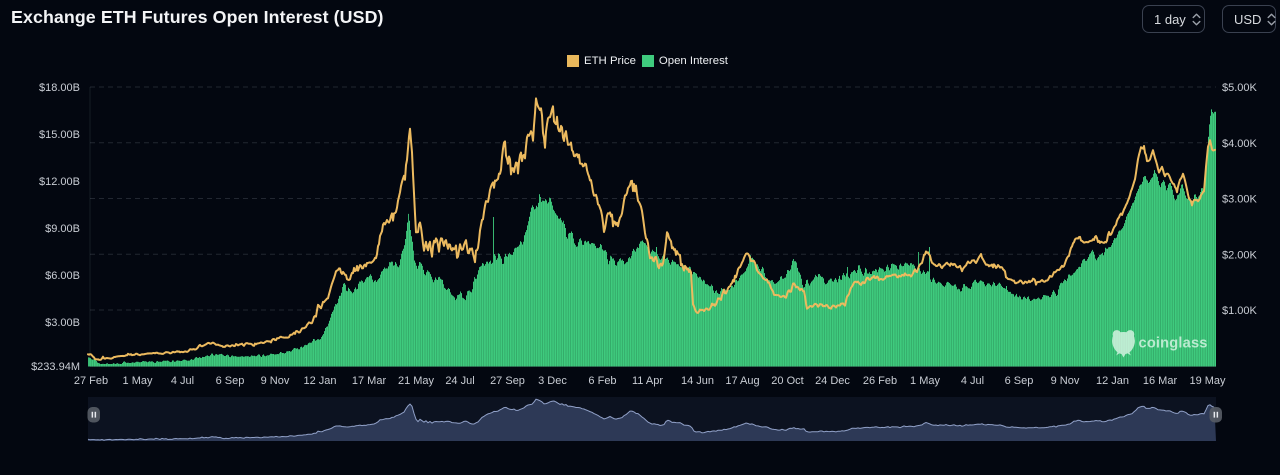 The image size is (1280, 475). What do you see at coordinates (59, 88) in the screenshot?
I see `svg-text: $18.00B` at bounding box center [59, 88].